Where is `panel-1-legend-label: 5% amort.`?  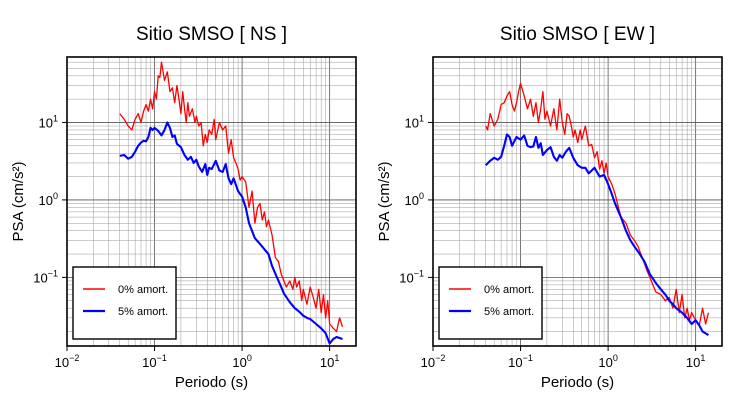 panel-1-legend-label: 5% amort. is located at coordinates (143, 312).